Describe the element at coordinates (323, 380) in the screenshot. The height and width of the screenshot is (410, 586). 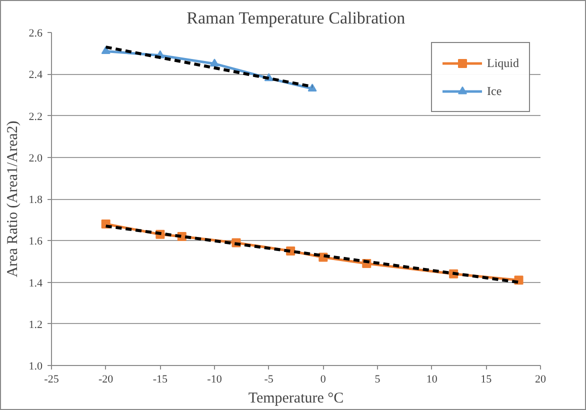
I see `x-tick-label: 0` at that location.